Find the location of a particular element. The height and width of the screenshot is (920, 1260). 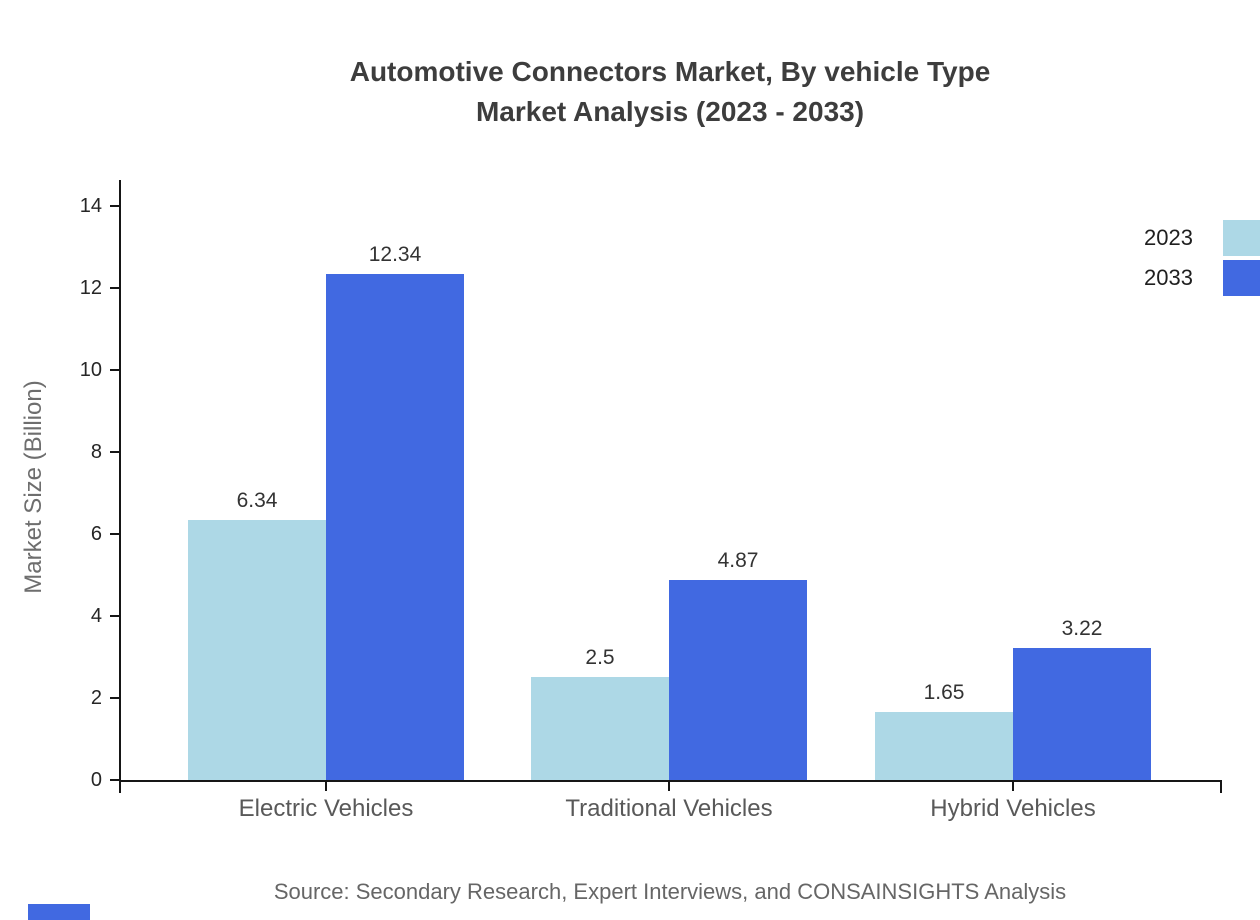

legend-label: 2023 is located at coordinates (1168, 237).